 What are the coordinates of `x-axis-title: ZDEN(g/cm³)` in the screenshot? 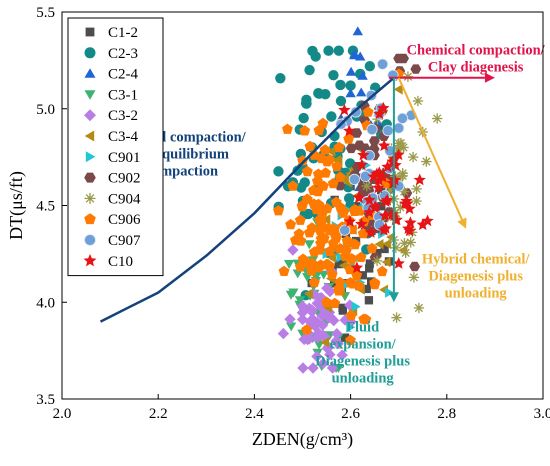 It's located at (302, 439).